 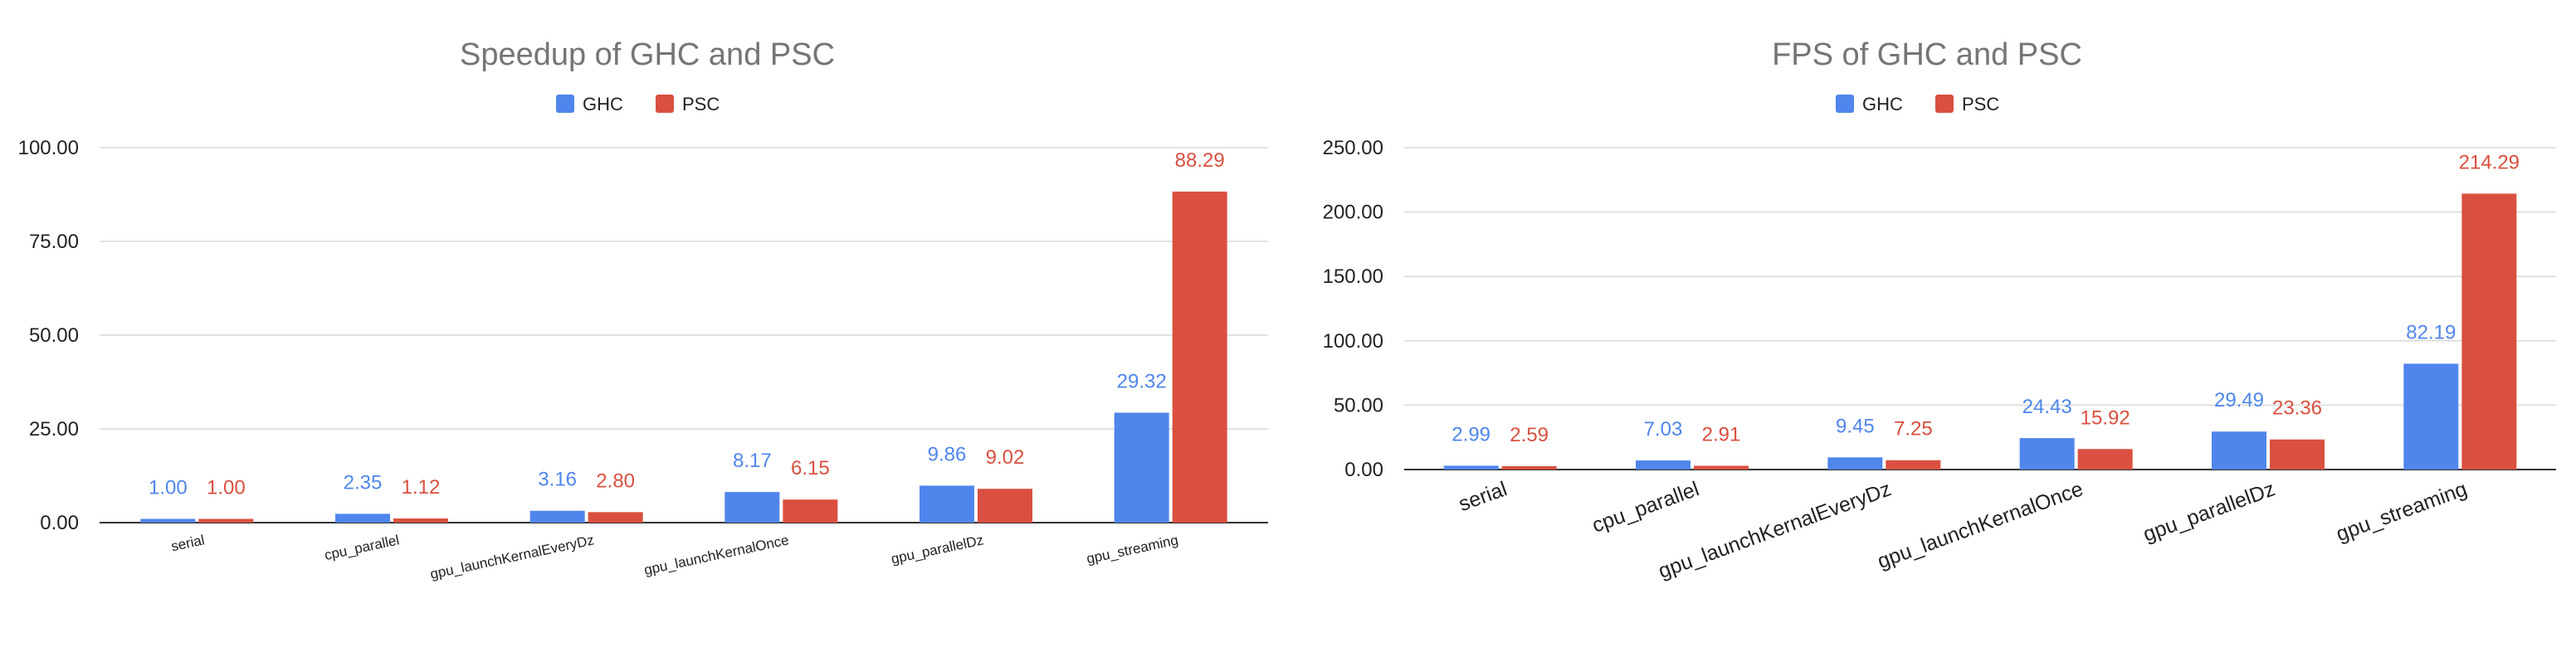 What do you see at coordinates (1927, 55) in the screenshot?
I see `chart-title: FPS of GHC and PSC` at bounding box center [1927, 55].